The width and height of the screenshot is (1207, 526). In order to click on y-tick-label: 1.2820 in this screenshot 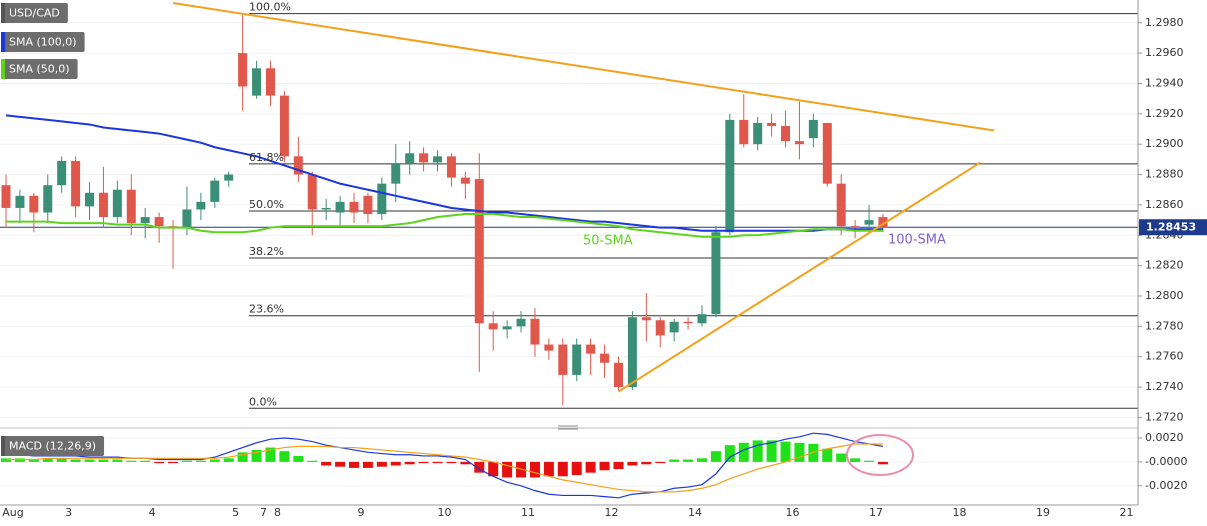, I will do `click(1164, 265)`.